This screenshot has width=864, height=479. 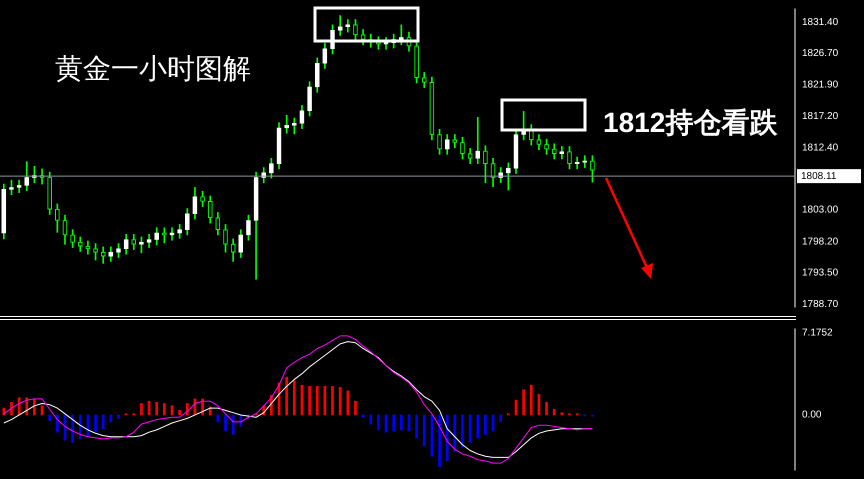 I want to click on y-tick-label: 0.00, so click(x=812, y=415).